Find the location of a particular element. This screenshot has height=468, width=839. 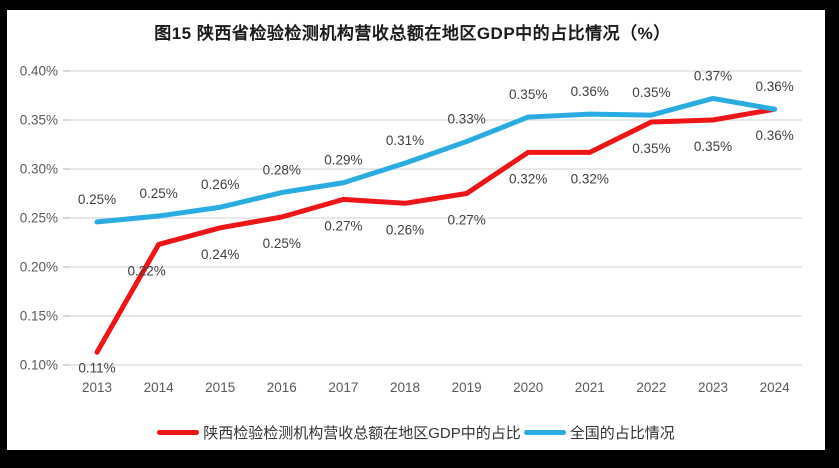

x-tick-label: 2015 is located at coordinates (220, 387).